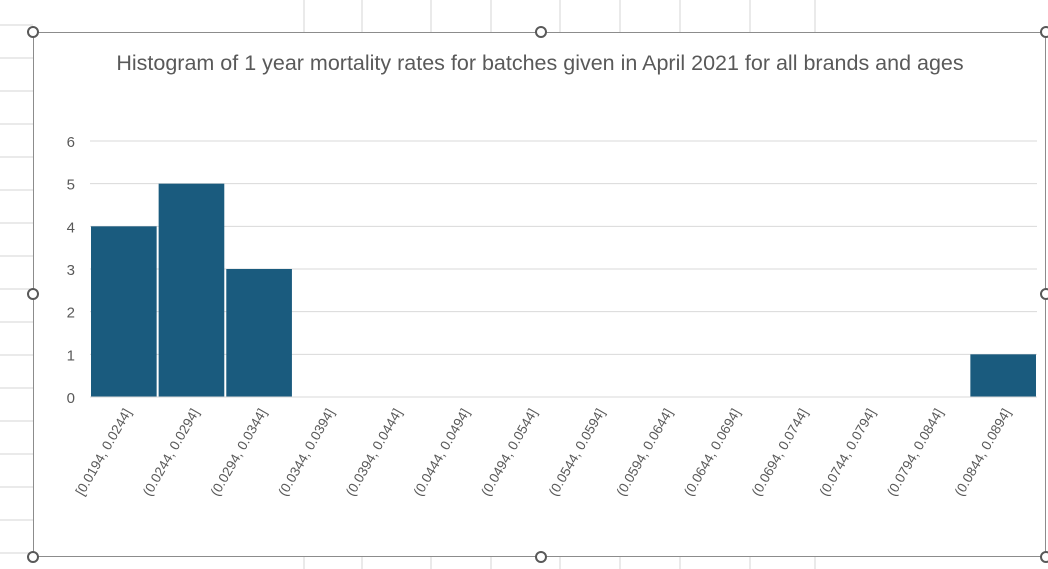  What do you see at coordinates (71, 355) in the screenshot?
I see `y-tick-label: 1` at bounding box center [71, 355].